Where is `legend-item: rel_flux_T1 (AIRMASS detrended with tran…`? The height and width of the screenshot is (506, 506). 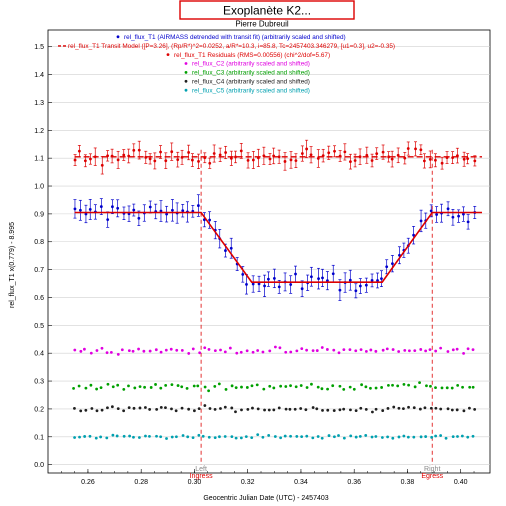
legend-item: rel_flux_T1 (AIRMASS detrended with tran… is located at coordinates (231, 37).